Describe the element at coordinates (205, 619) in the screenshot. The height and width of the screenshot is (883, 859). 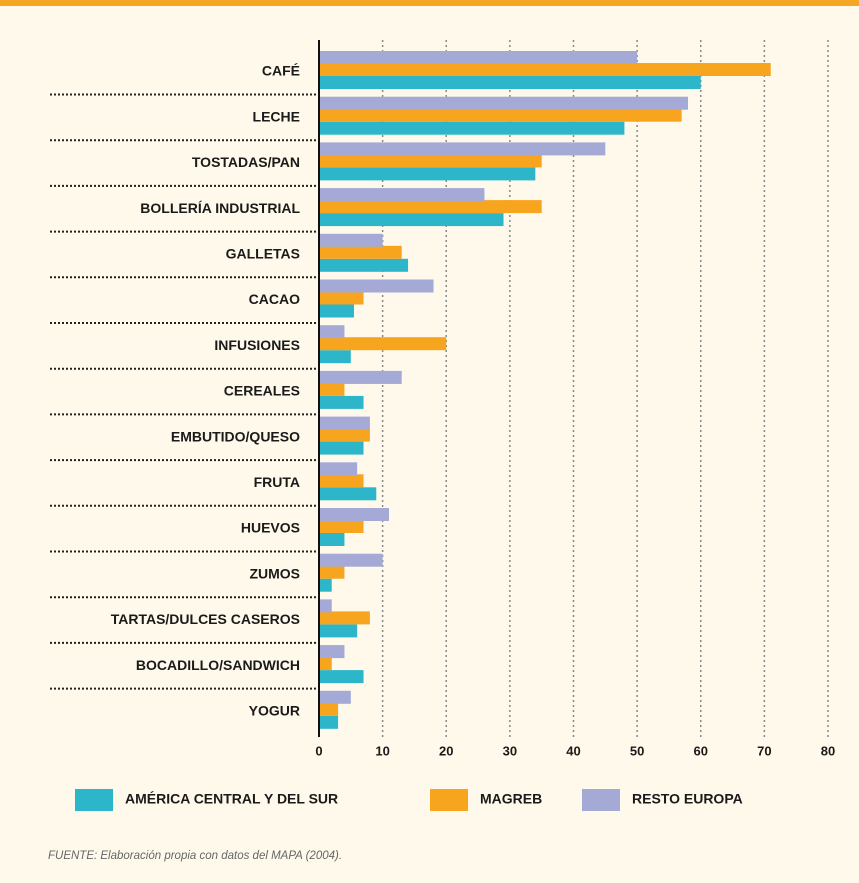
I see `y-tick-label: TARTAS/DULCES CASEROS` at that location.